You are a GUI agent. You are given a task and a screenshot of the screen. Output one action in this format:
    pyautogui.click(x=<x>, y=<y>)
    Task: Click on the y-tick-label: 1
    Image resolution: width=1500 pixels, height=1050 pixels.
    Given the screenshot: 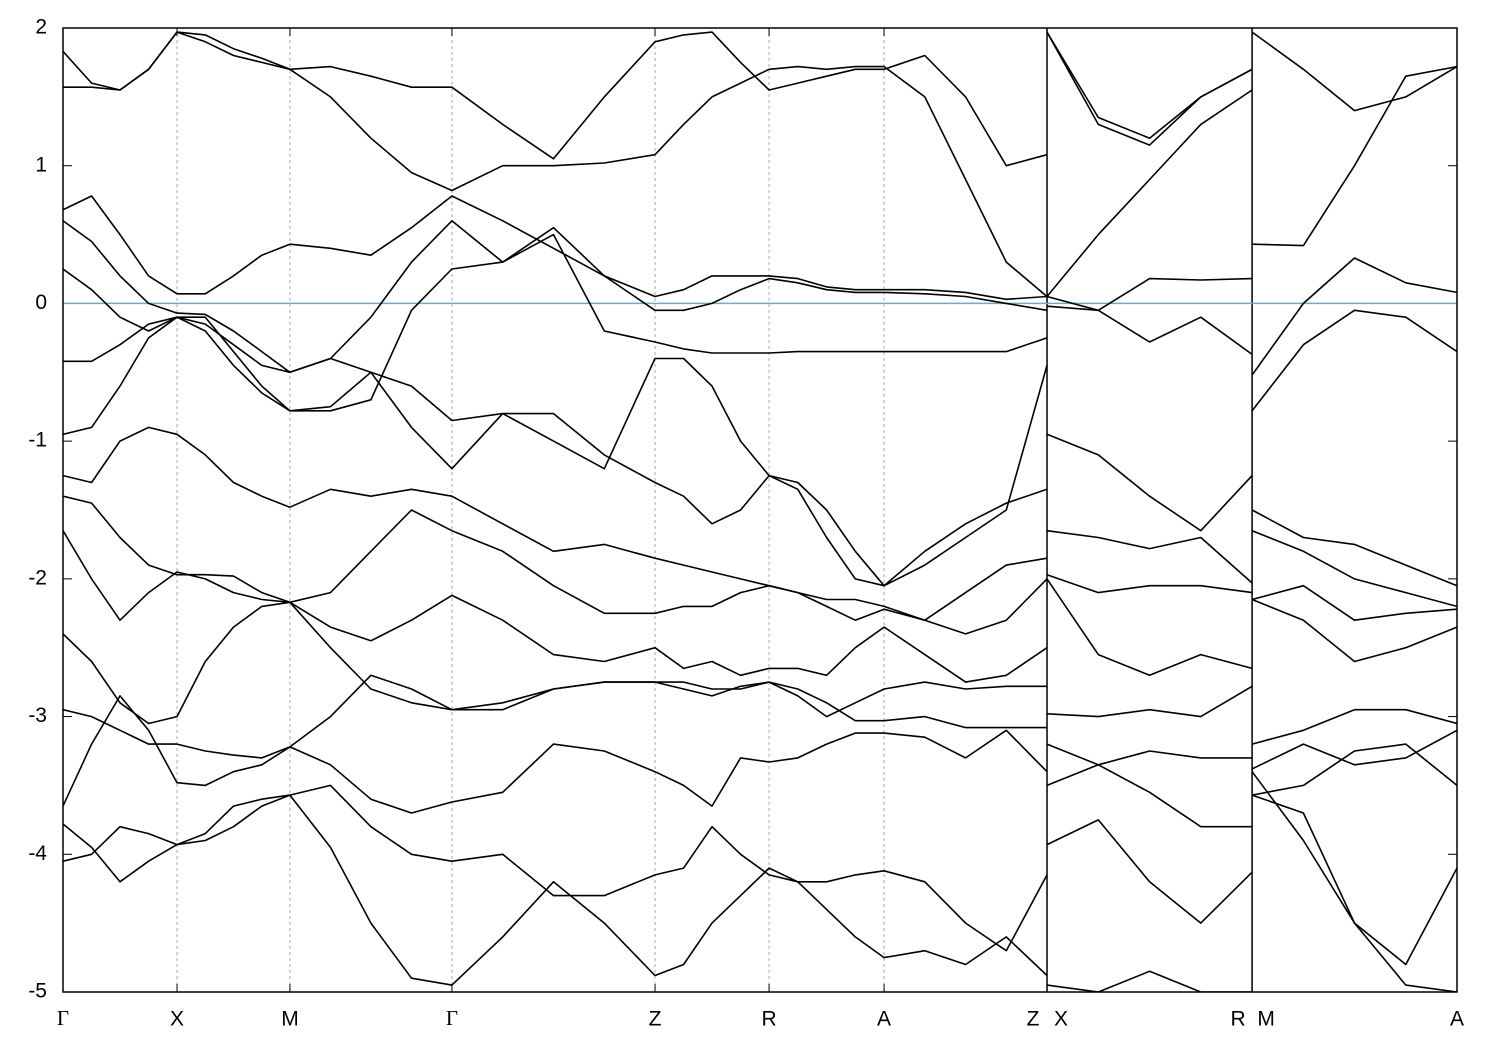 What is the action you would take?
    pyautogui.click(x=41, y=164)
    